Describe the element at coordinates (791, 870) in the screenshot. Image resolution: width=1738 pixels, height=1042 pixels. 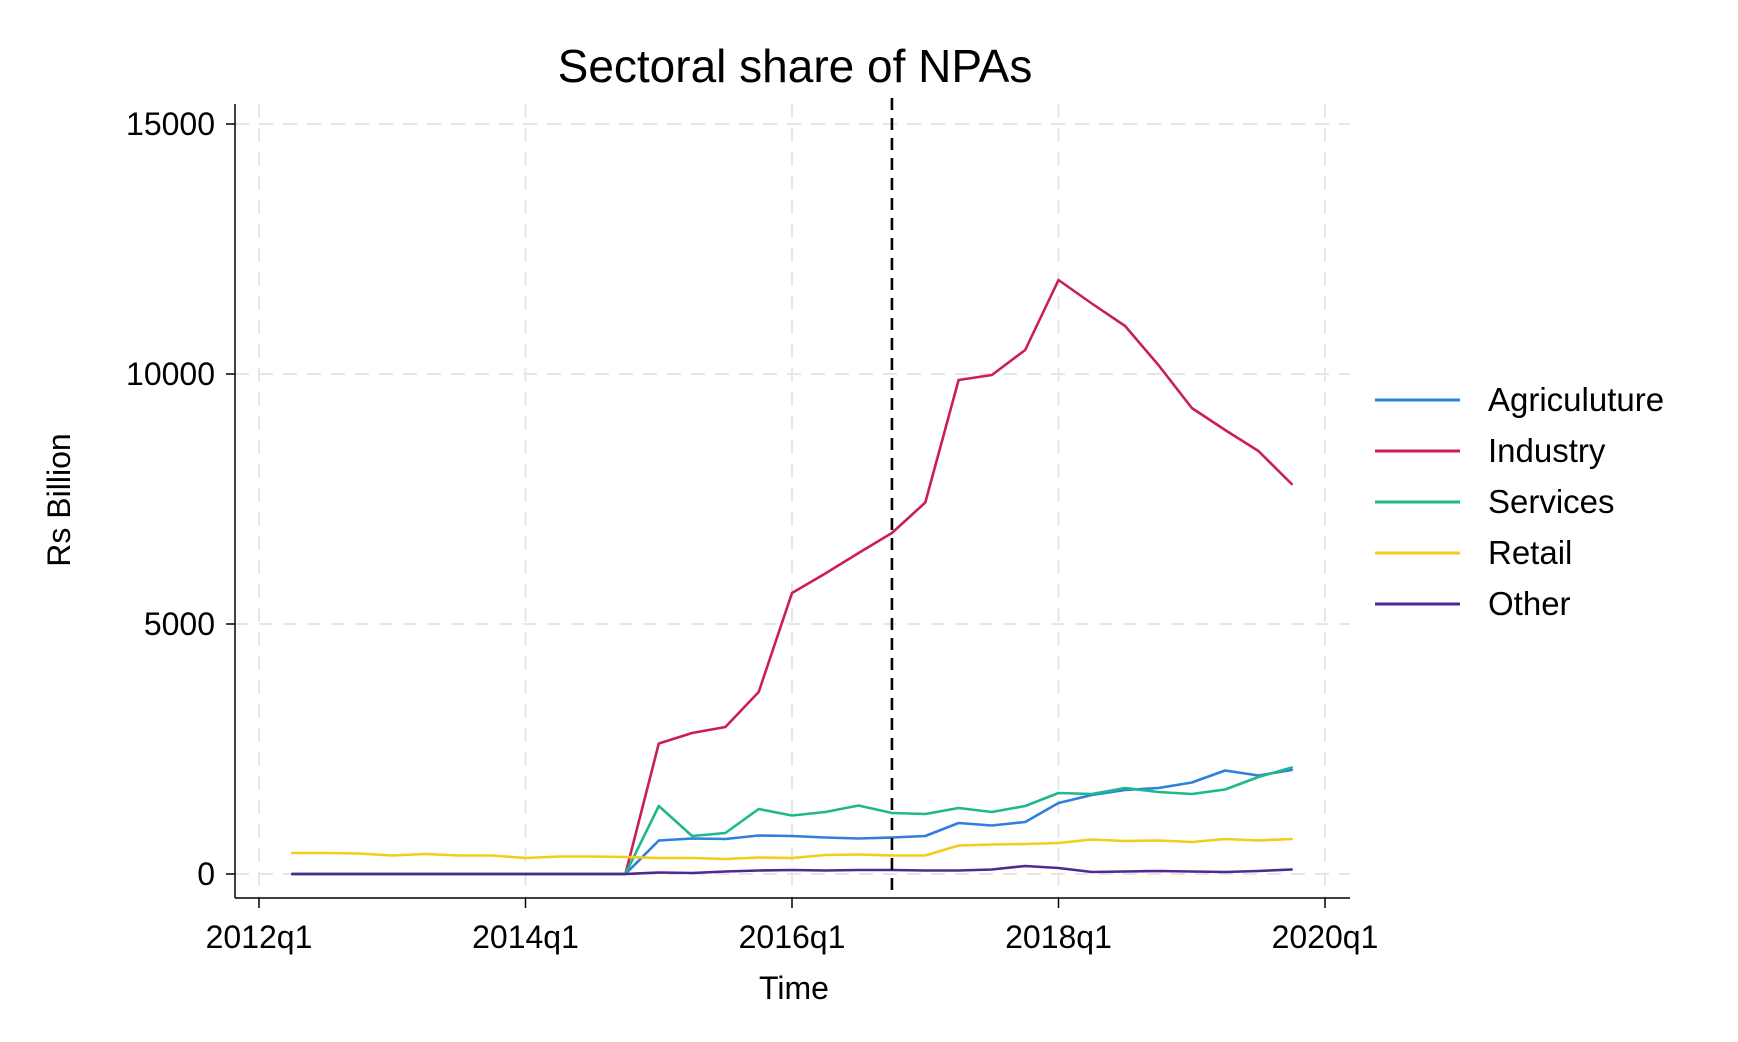
I see `series-line-other` at that location.